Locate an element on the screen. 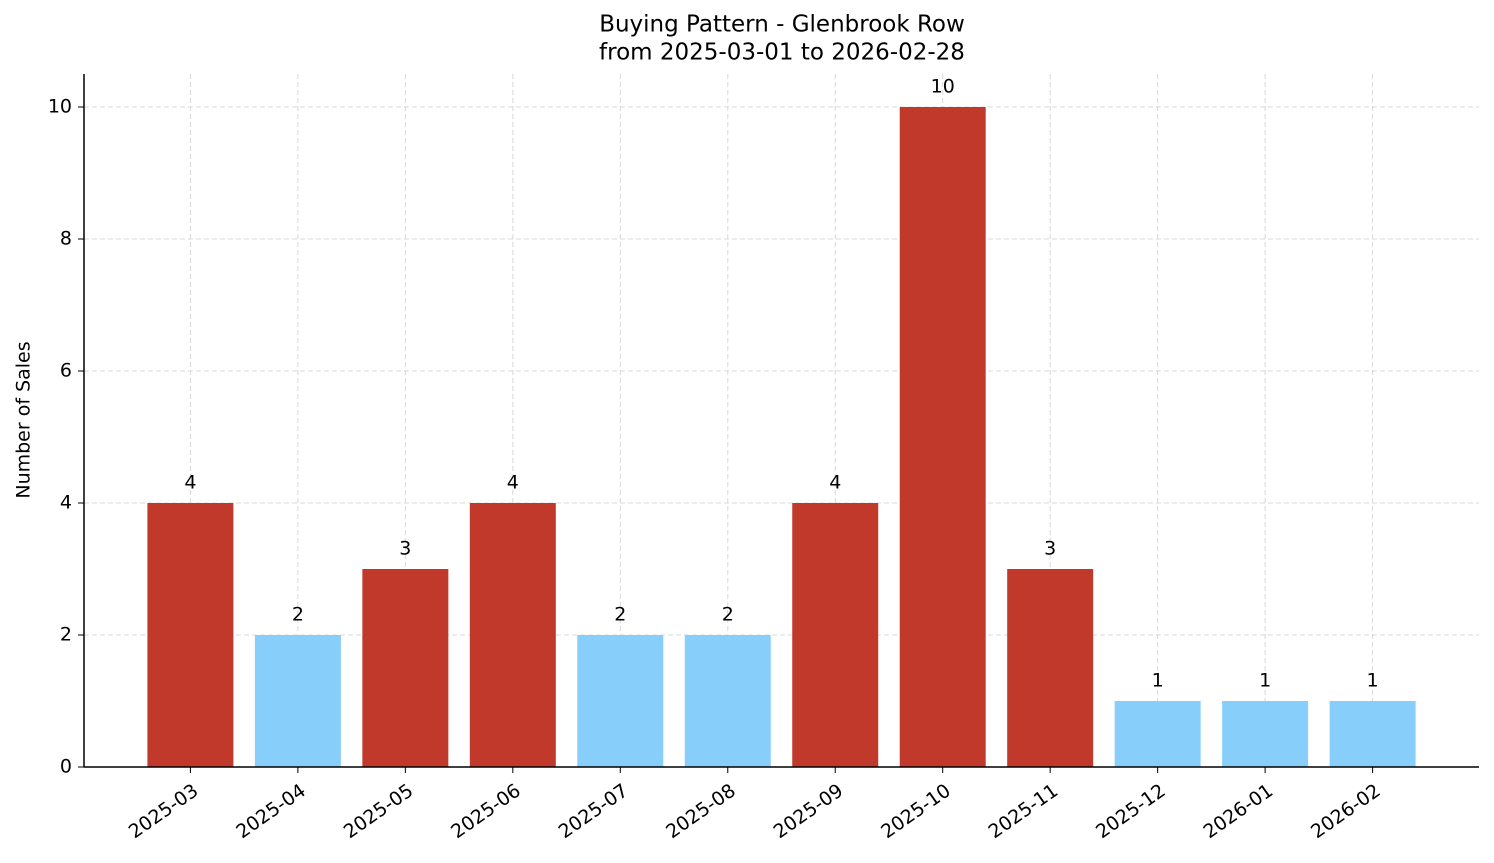  x-tick-label: 2026-01 is located at coordinates (1238, 812).